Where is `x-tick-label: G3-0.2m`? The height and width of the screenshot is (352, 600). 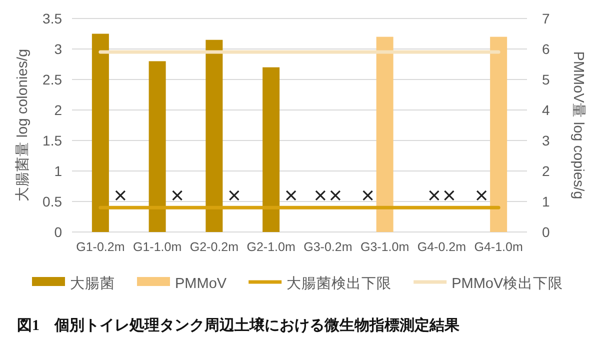
x-tick-label: G3-0.2m is located at coordinates (328, 247).